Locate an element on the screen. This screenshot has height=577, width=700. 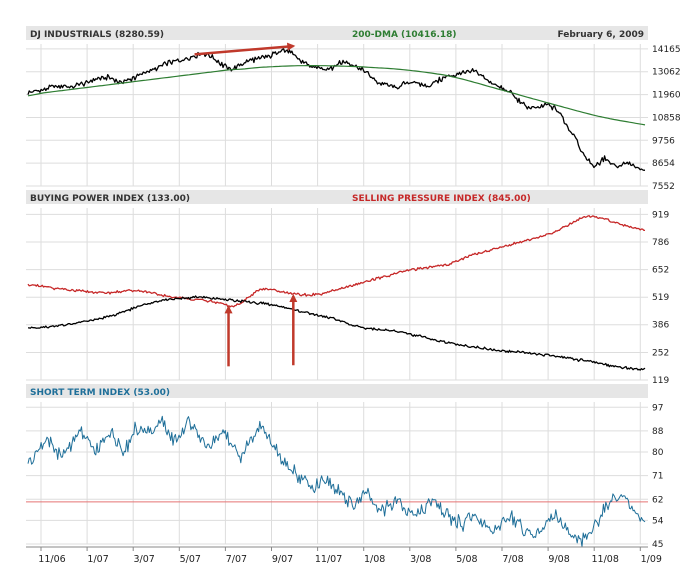
x-axis-tick-label: 11/07 is located at coordinates (328, 559).